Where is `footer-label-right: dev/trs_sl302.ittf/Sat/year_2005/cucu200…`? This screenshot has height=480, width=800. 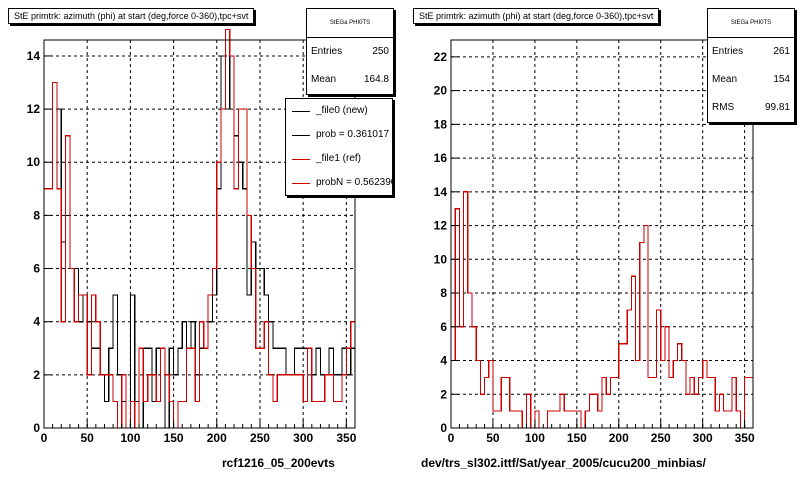
footer-label-right: dev/trs_sl302.ittf/Sat/year_2005/cucu200… is located at coordinates (563, 463).